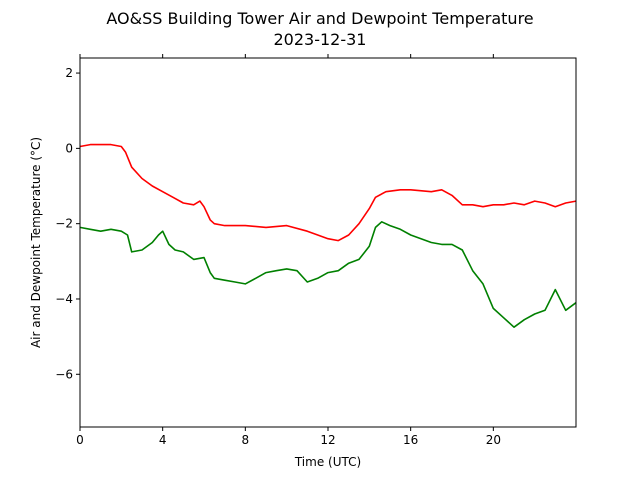 This screenshot has height=480, width=640. Describe the element at coordinates (410, 440) in the screenshot. I see `x-tick-label: 16` at that location.